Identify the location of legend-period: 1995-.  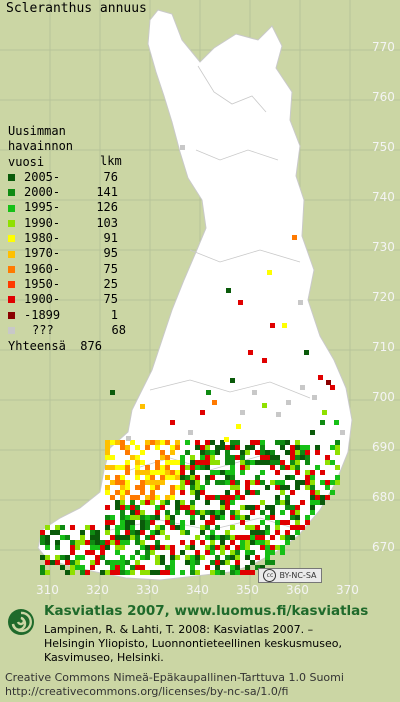
(42, 207).